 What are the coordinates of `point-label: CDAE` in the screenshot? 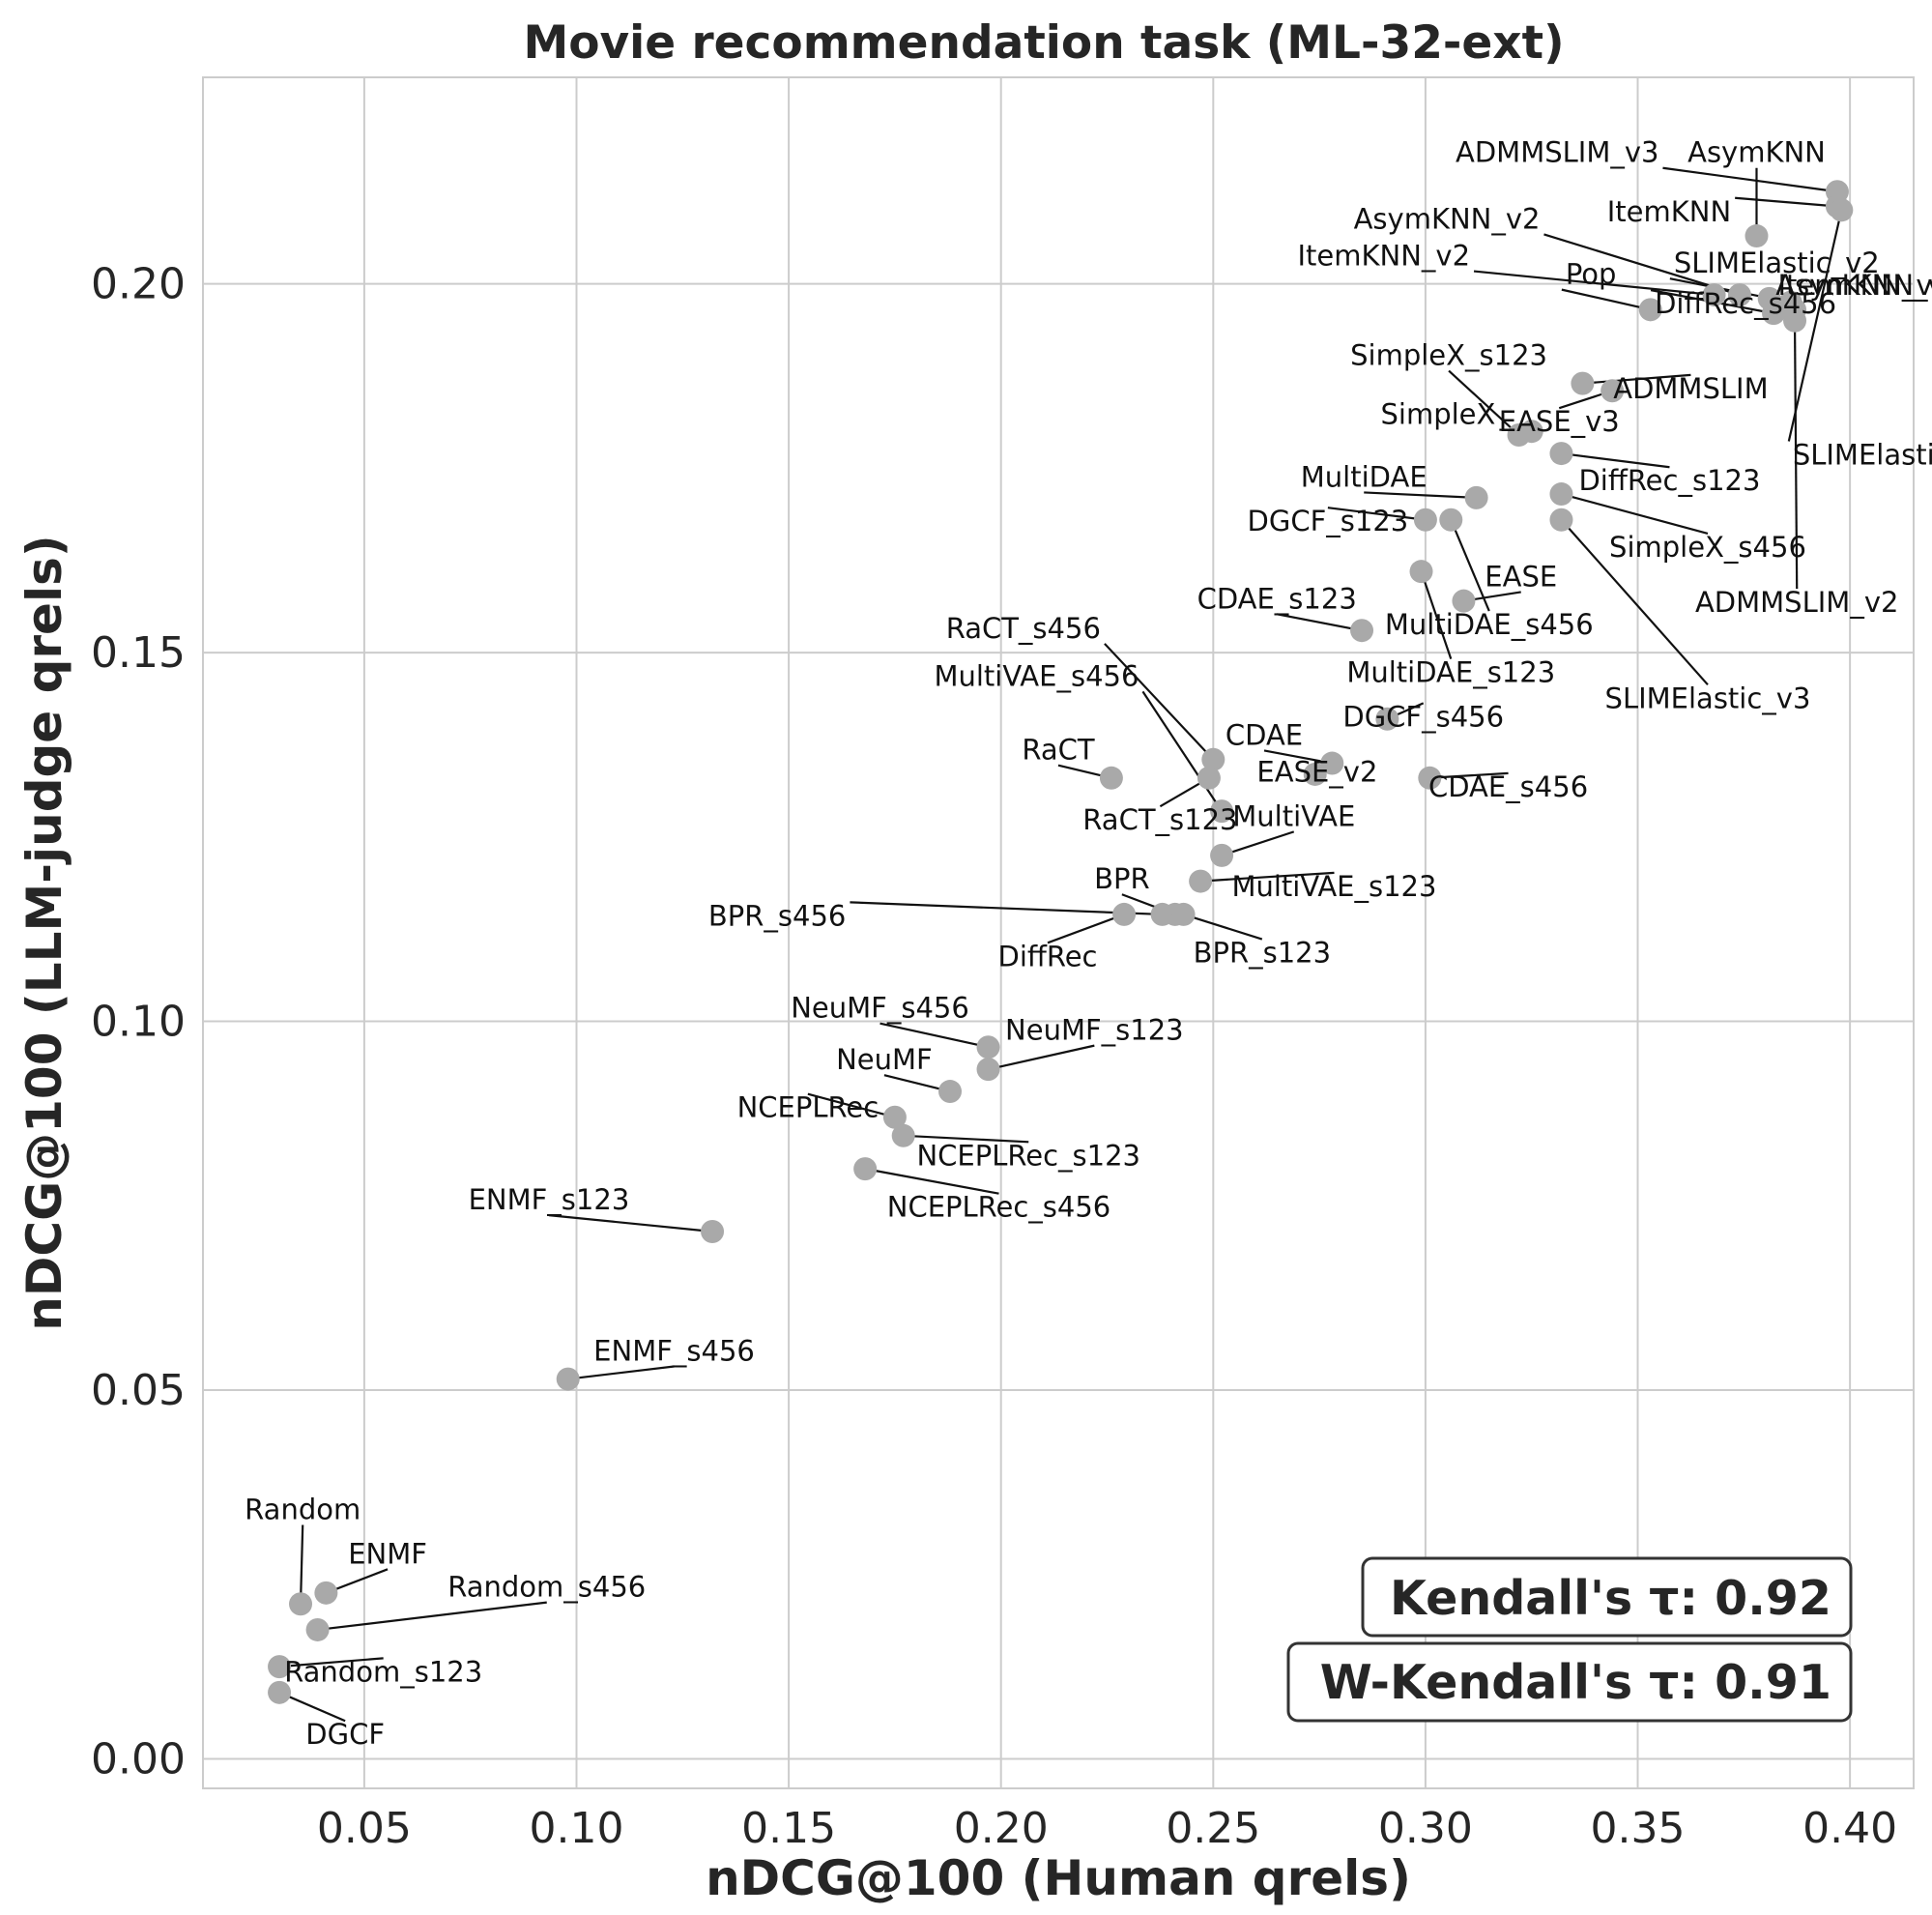 It's located at (1264, 734).